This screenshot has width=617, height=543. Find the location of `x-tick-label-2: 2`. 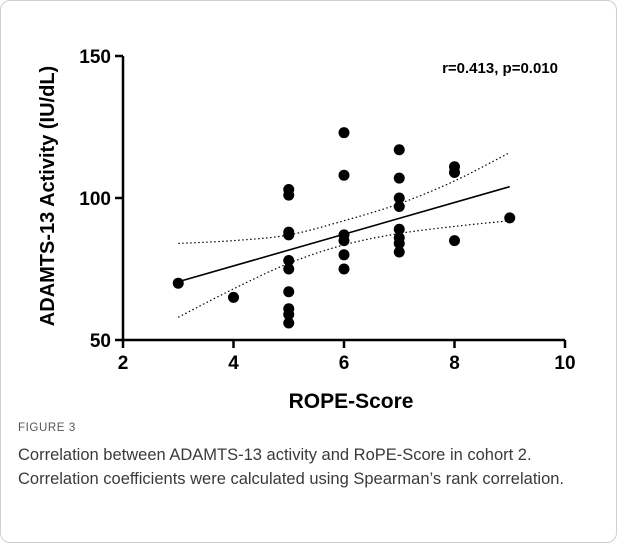

x-tick-label-2: 2 is located at coordinates (123, 363).